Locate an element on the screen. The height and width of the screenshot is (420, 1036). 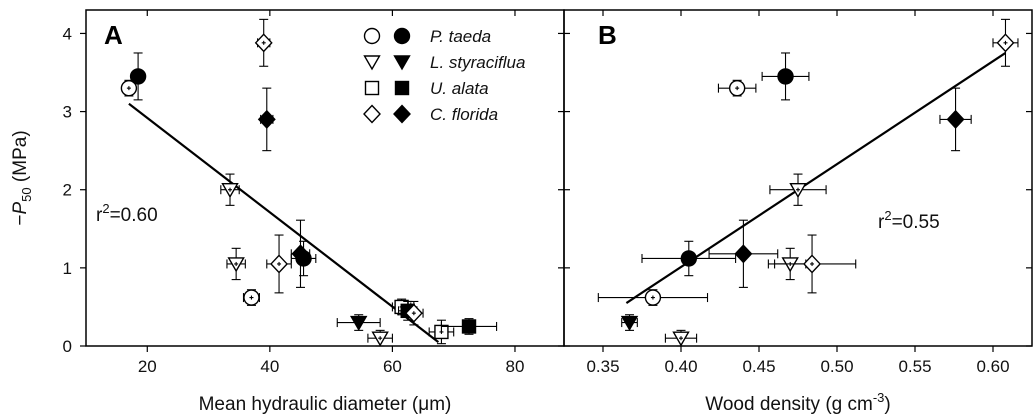
x-tick-label: 0.40 is located at coordinates (680, 366).